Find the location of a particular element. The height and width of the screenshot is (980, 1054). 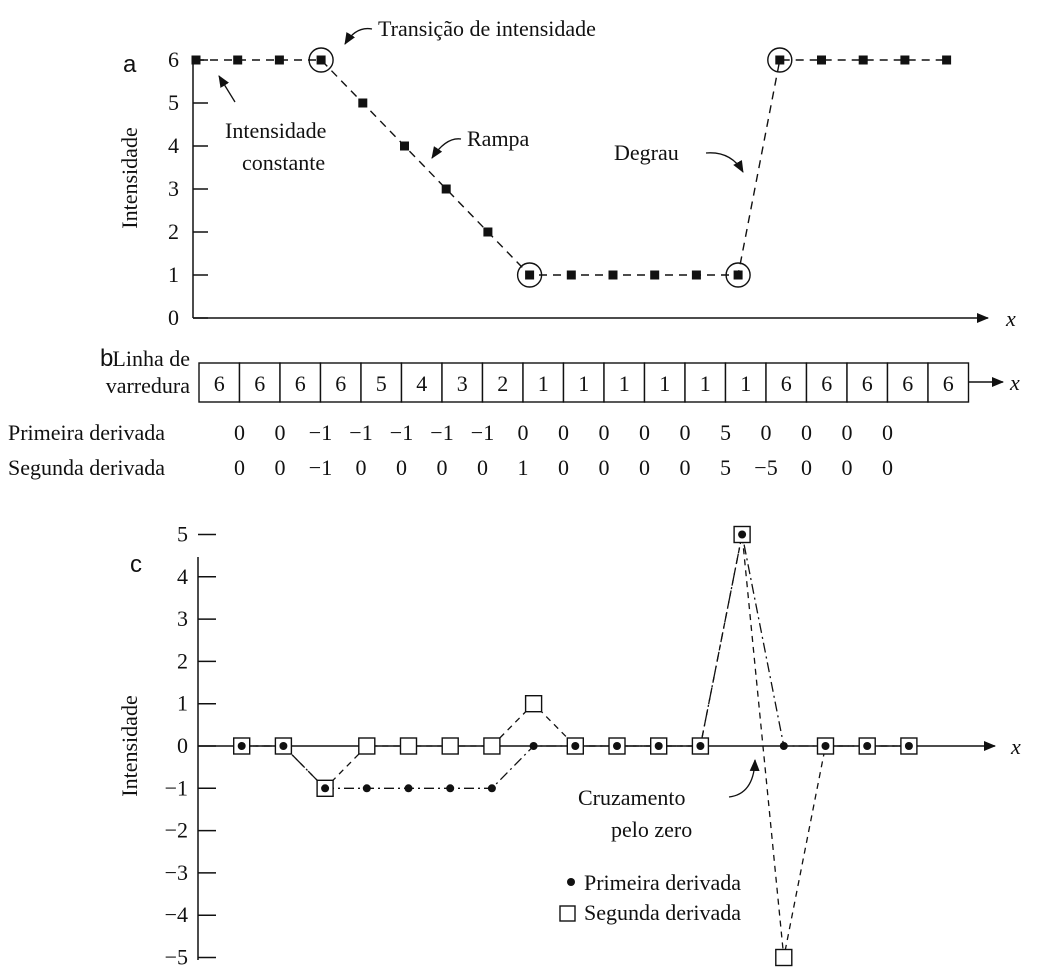

panel-c-y-tick-label: −3 is located at coordinates (176, 872).